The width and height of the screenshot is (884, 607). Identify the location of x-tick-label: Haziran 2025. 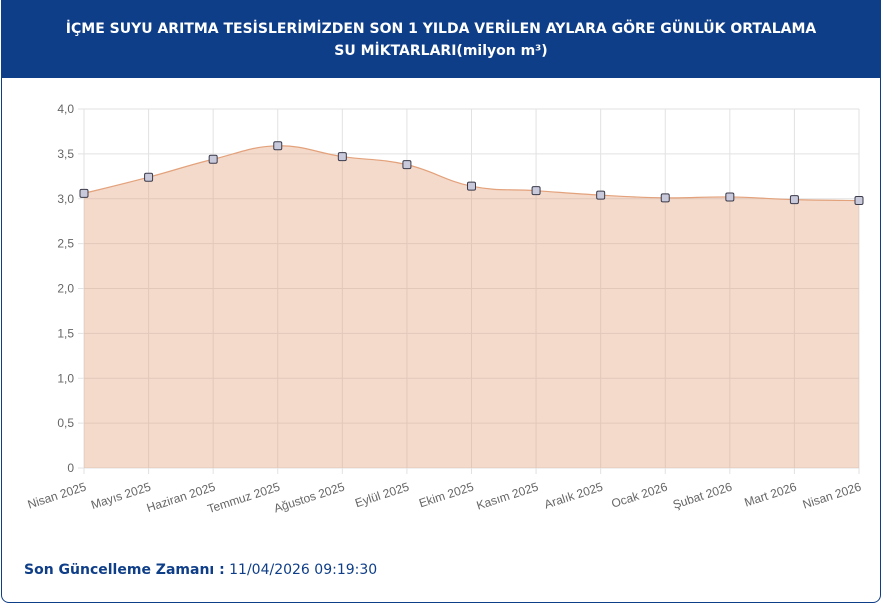
(181, 496).